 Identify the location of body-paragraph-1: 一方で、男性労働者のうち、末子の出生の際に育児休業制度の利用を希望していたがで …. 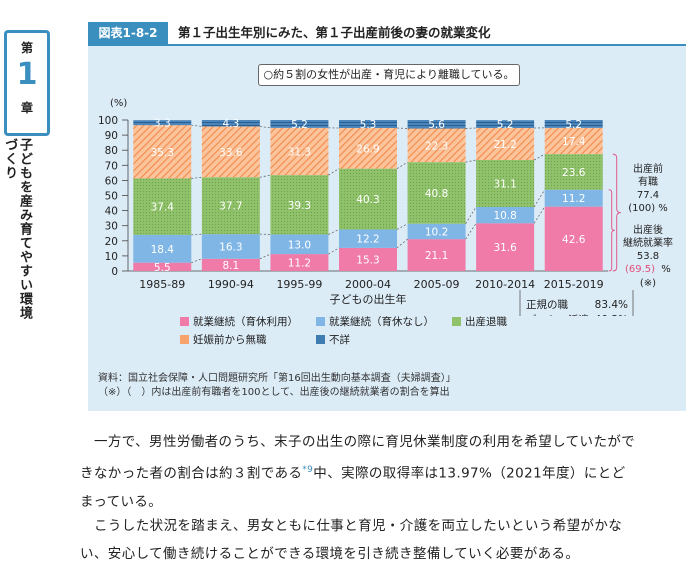
(380, 472).